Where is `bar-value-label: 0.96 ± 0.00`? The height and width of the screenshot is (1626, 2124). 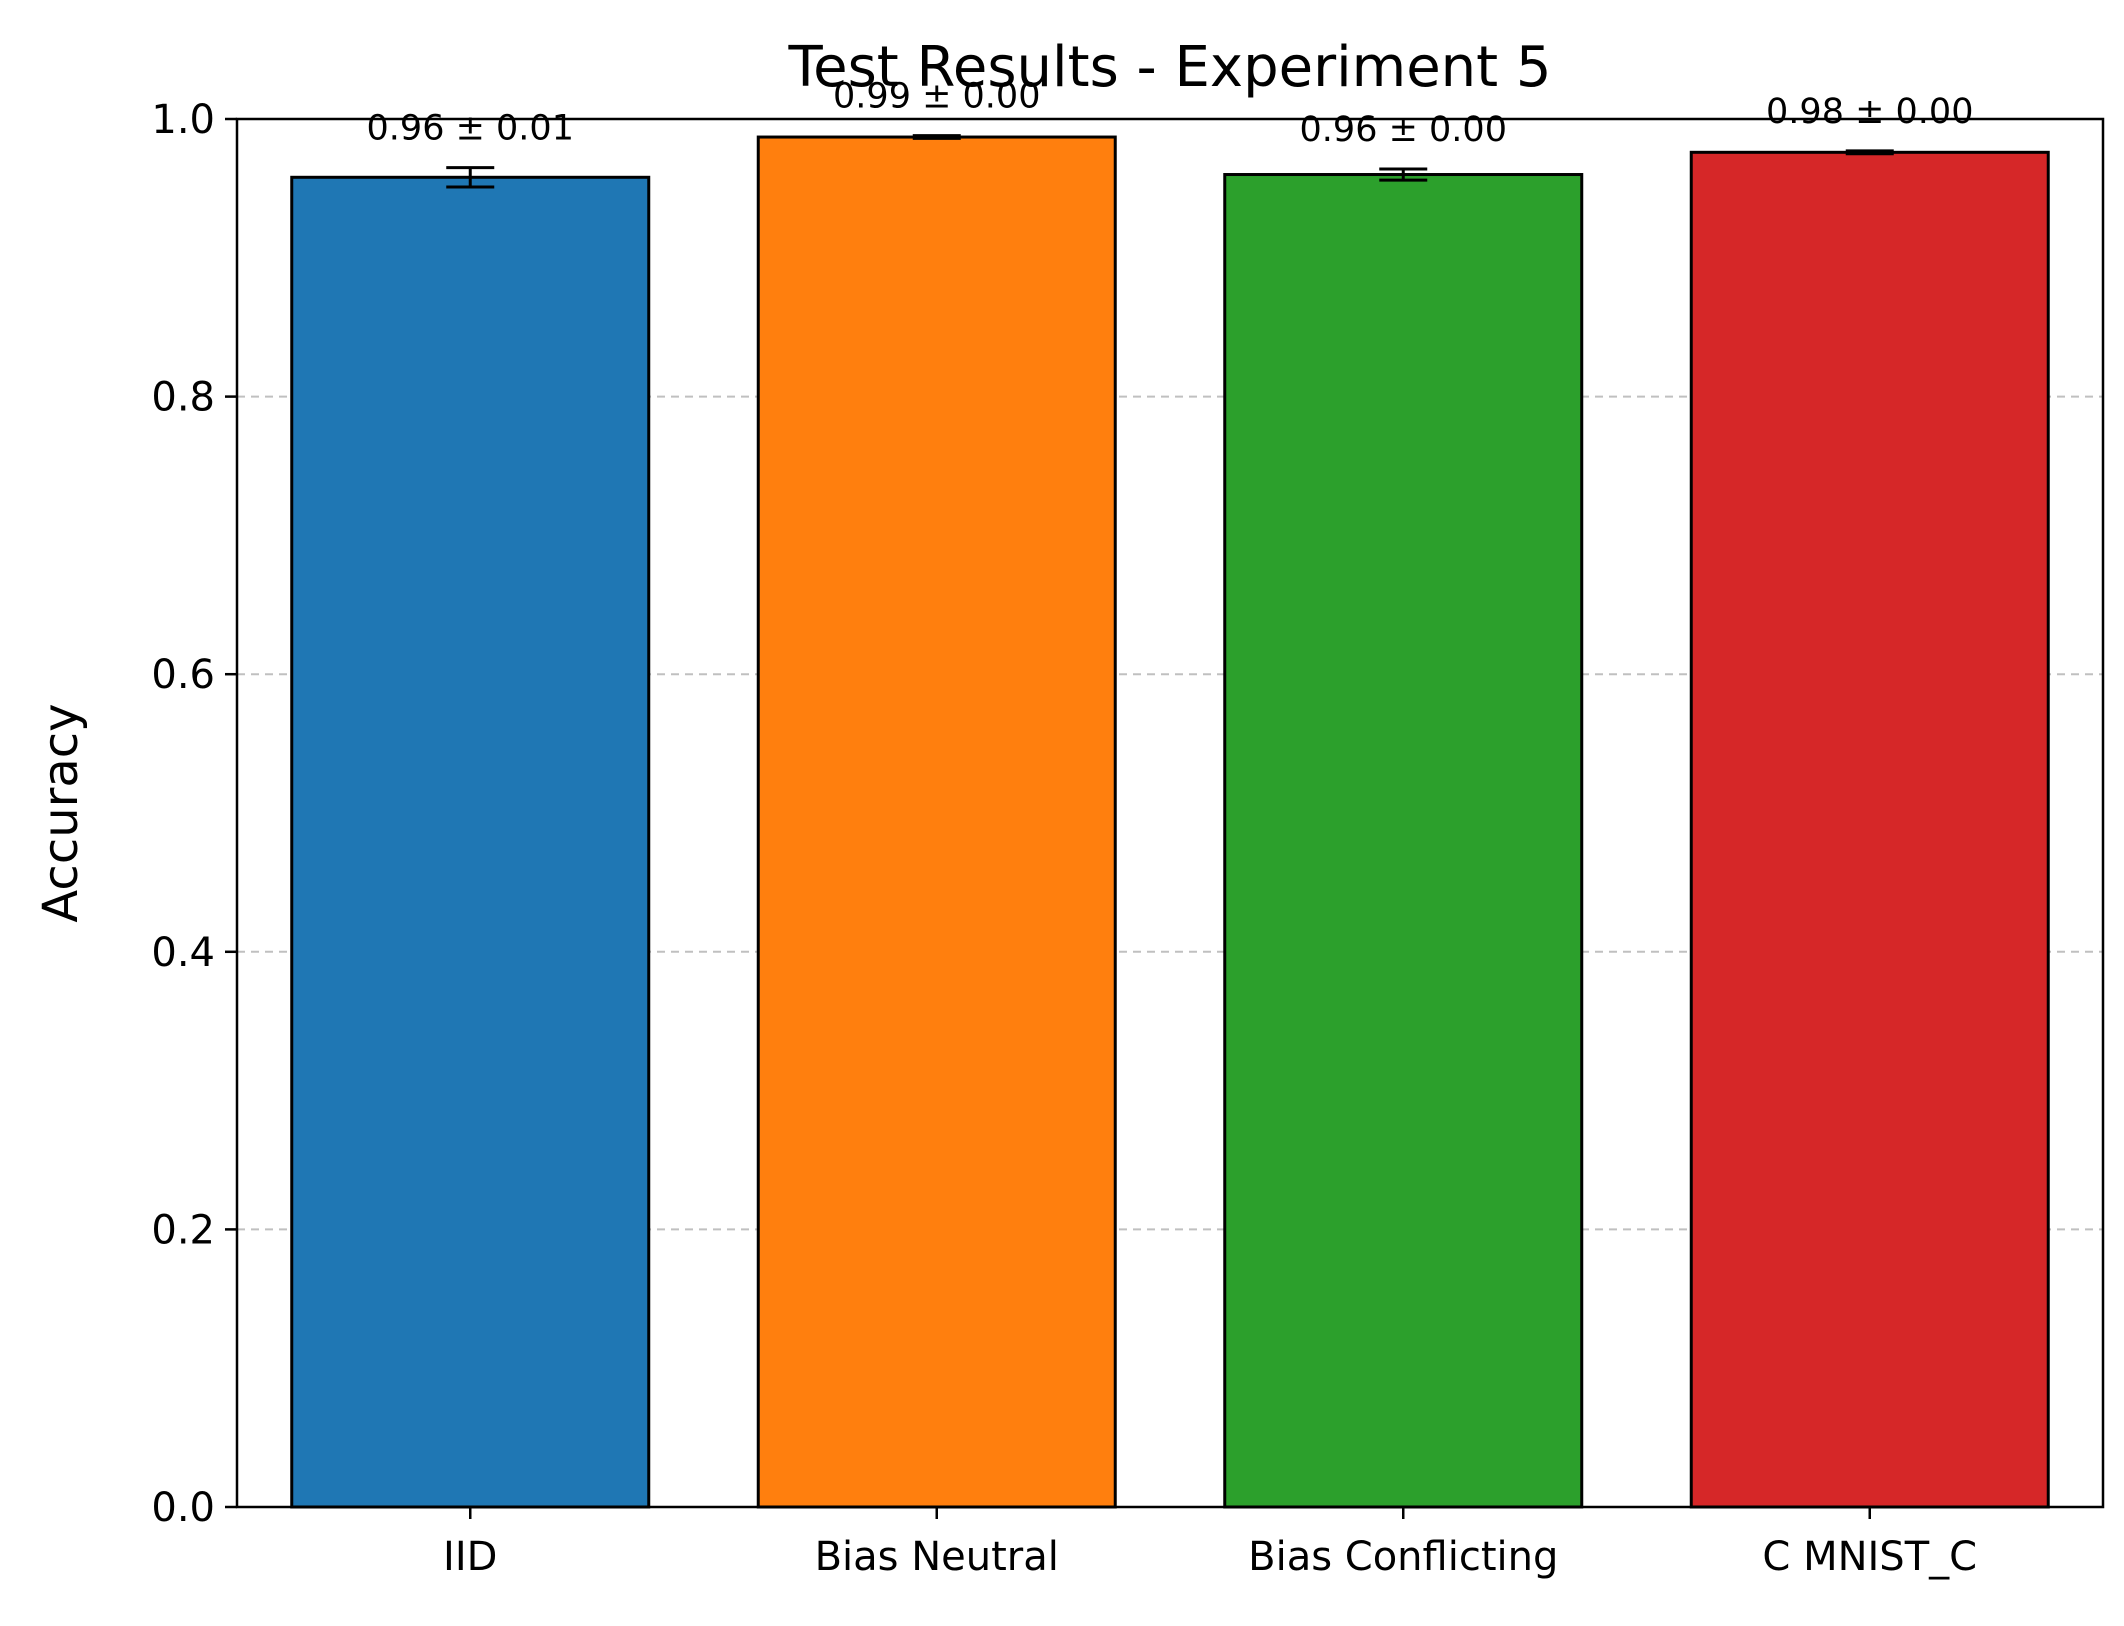 bar-value-label: 0.96 ± 0.00 is located at coordinates (1403, 130).